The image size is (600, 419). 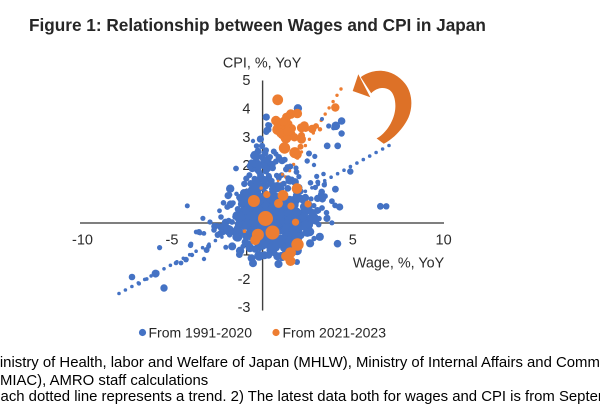 What do you see at coordinates (246, 109) in the screenshot?
I see `svg-text: 4` at bounding box center [246, 109].